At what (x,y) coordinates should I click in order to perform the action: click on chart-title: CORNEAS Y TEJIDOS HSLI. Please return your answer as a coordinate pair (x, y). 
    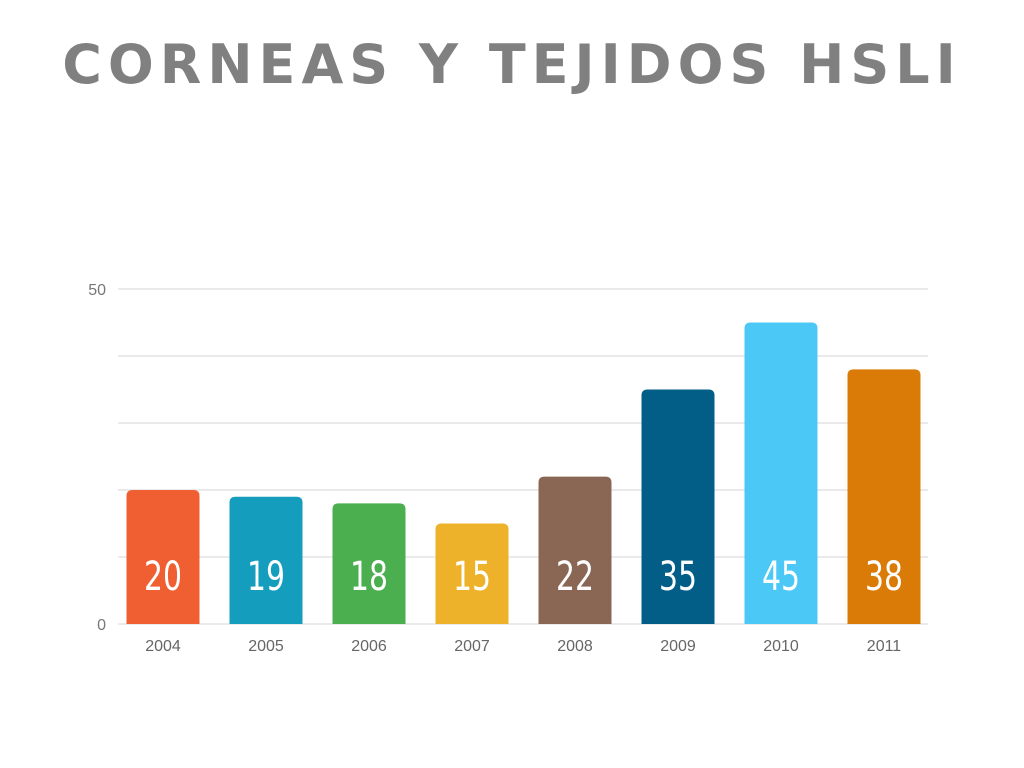
    Looking at the image, I should click on (512, 64).